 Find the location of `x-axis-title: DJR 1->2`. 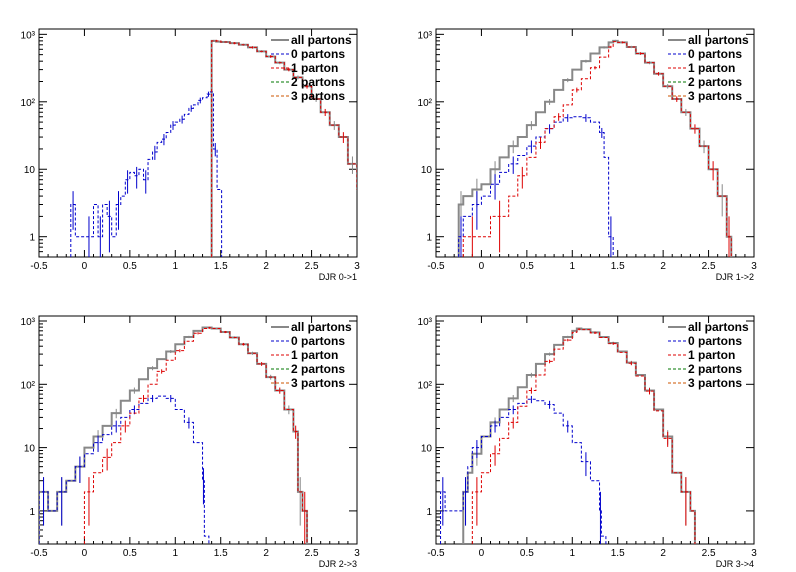

x-axis-title: DJR 1->2 is located at coordinates (735, 277).